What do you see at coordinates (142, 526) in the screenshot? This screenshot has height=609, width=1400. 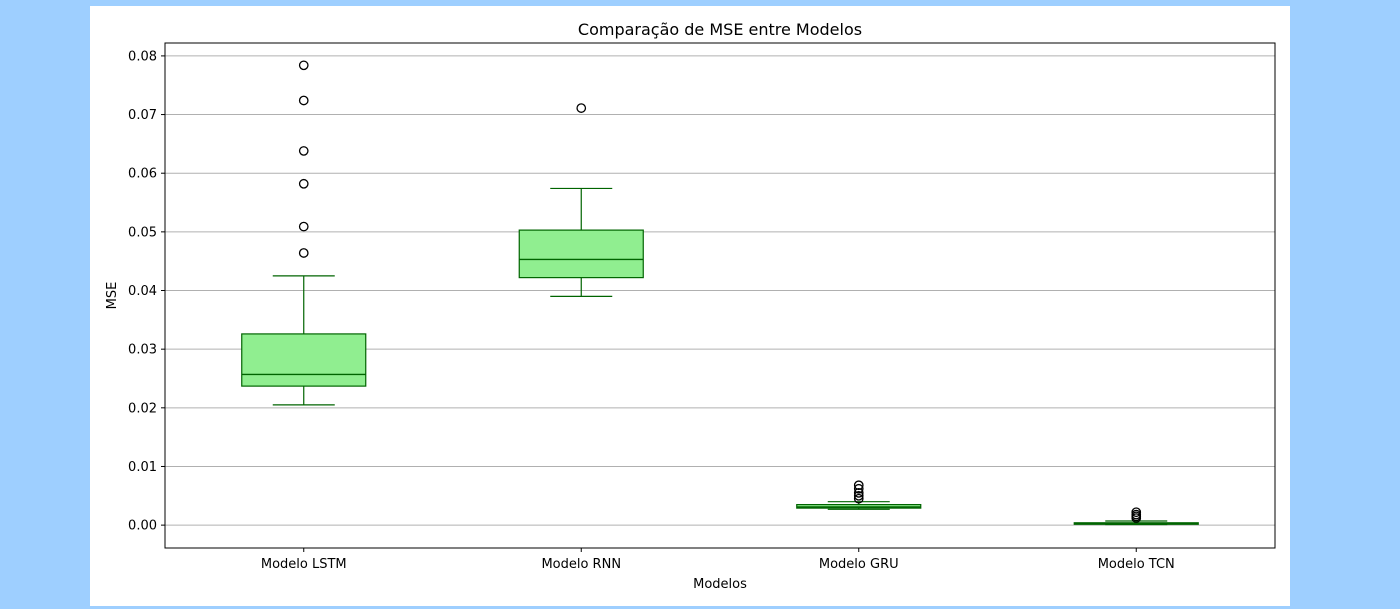 I see `y-tick-label: 0.00` at bounding box center [142, 526].